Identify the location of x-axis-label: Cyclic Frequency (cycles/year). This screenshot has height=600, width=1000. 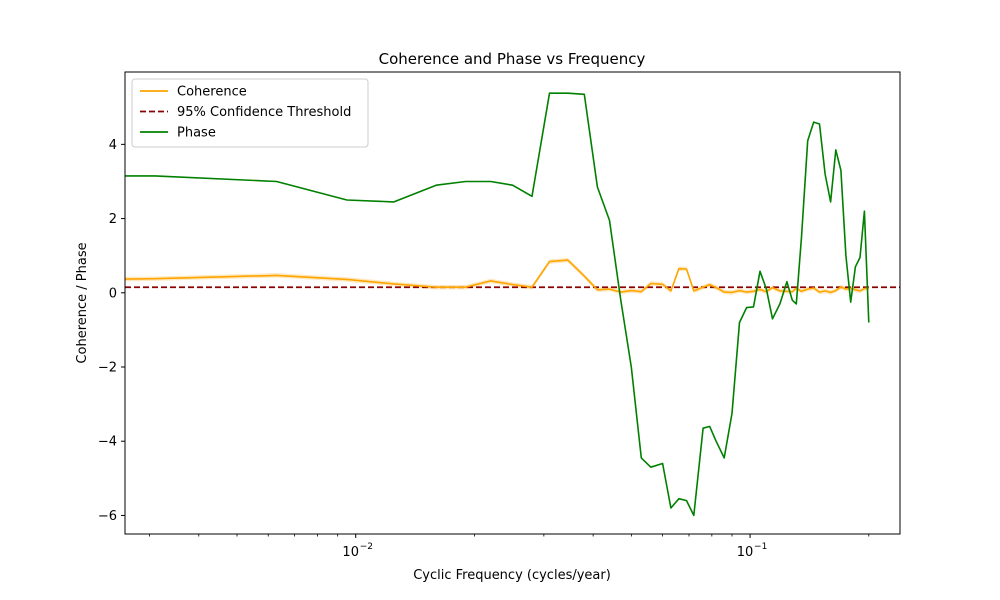
(512, 575).